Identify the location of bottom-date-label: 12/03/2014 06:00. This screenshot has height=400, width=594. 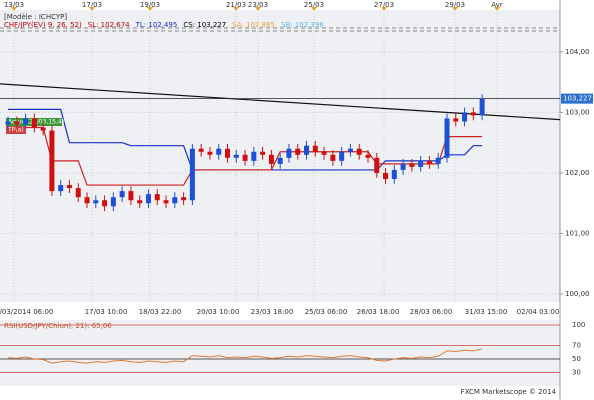
(26, 312).